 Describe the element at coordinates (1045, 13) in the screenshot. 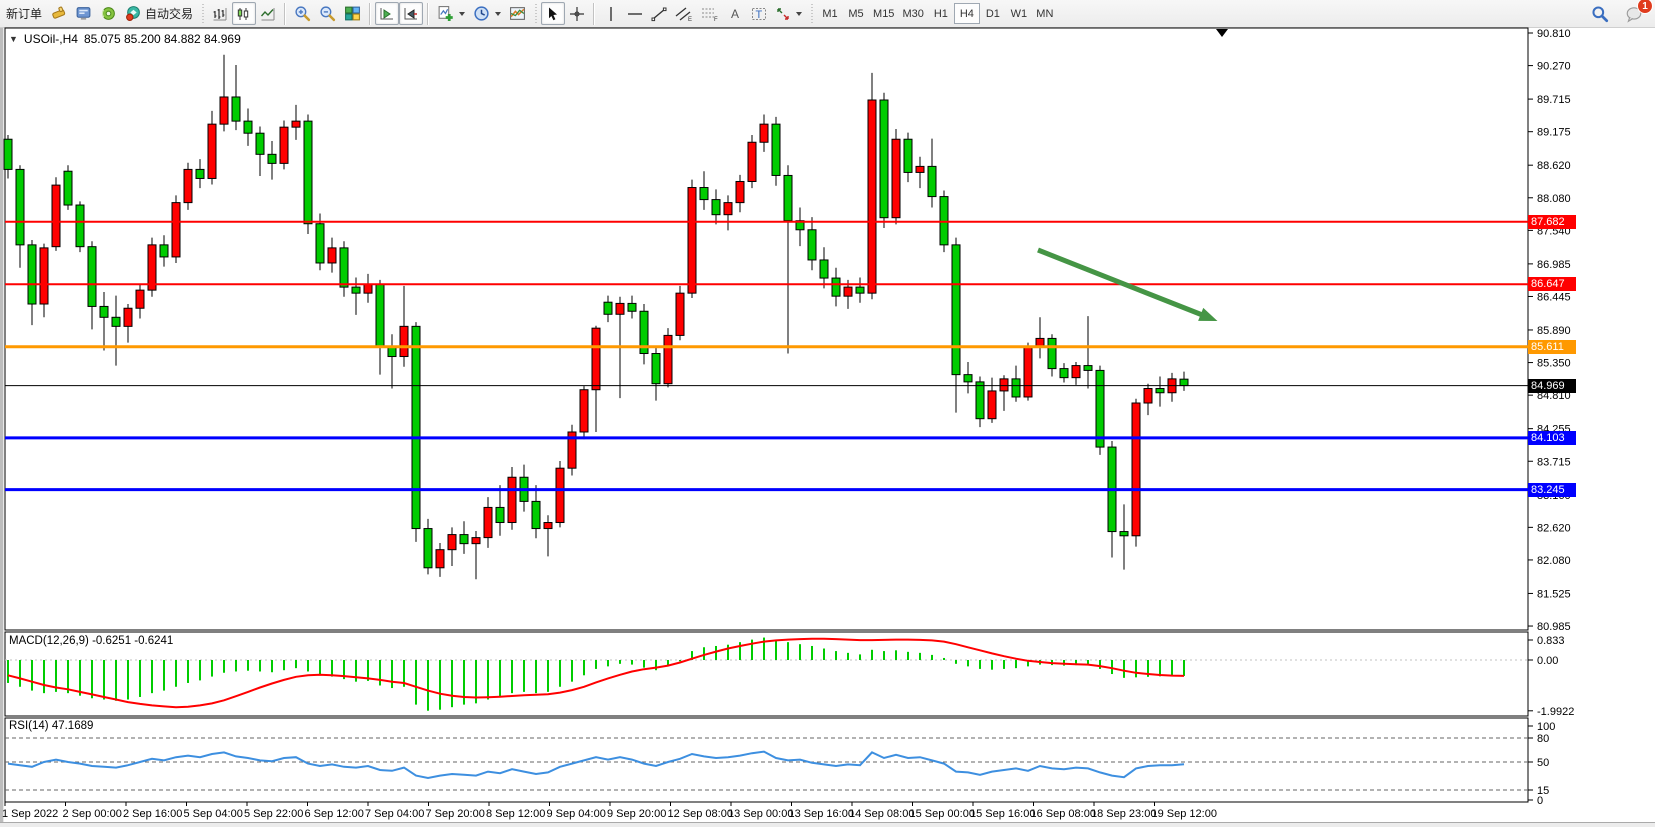

I see `timeframe-mn-button: MN` at that location.